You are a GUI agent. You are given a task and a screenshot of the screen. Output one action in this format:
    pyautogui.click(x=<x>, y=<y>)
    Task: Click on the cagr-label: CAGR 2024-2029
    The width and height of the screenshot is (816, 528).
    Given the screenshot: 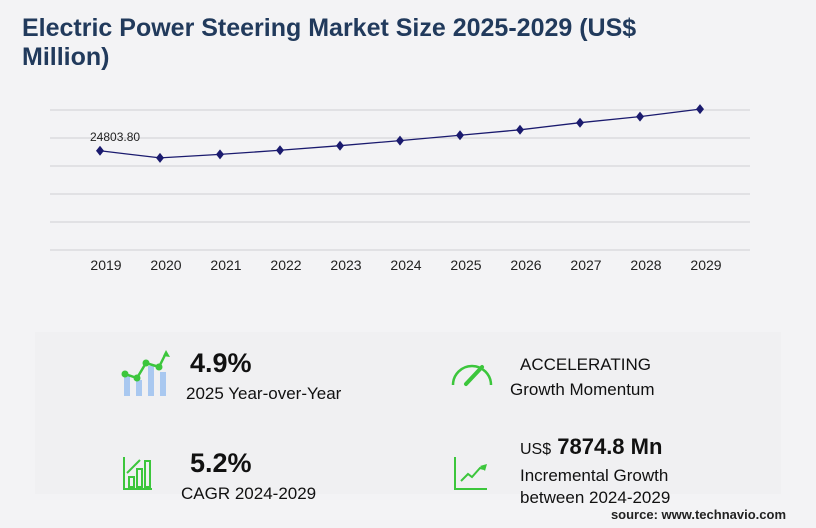 What is the action you would take?
    pyautogui.click(x=249, y=493)
    